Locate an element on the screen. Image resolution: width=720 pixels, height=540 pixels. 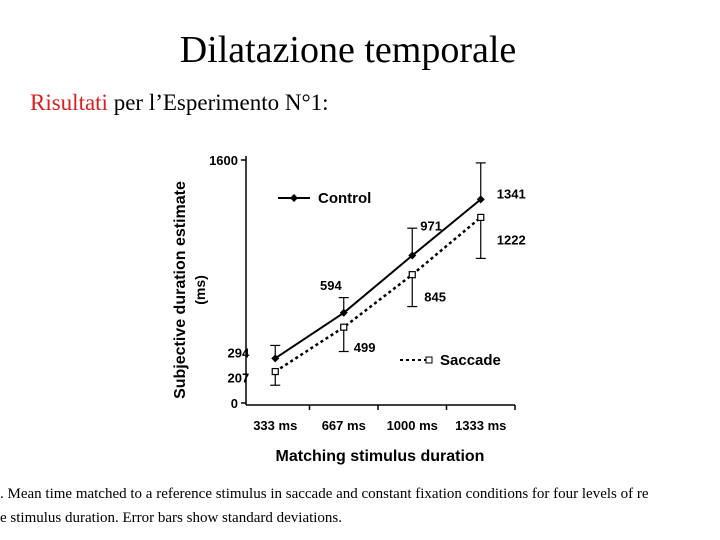
x-tick-label: 333 ms is located at coordinates (275, 425).